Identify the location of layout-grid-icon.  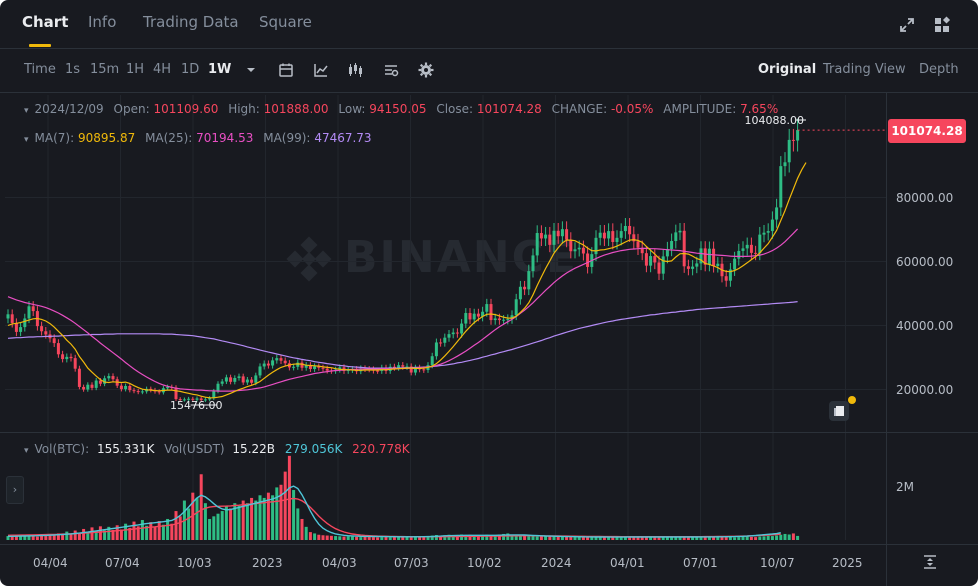
(942, 25).